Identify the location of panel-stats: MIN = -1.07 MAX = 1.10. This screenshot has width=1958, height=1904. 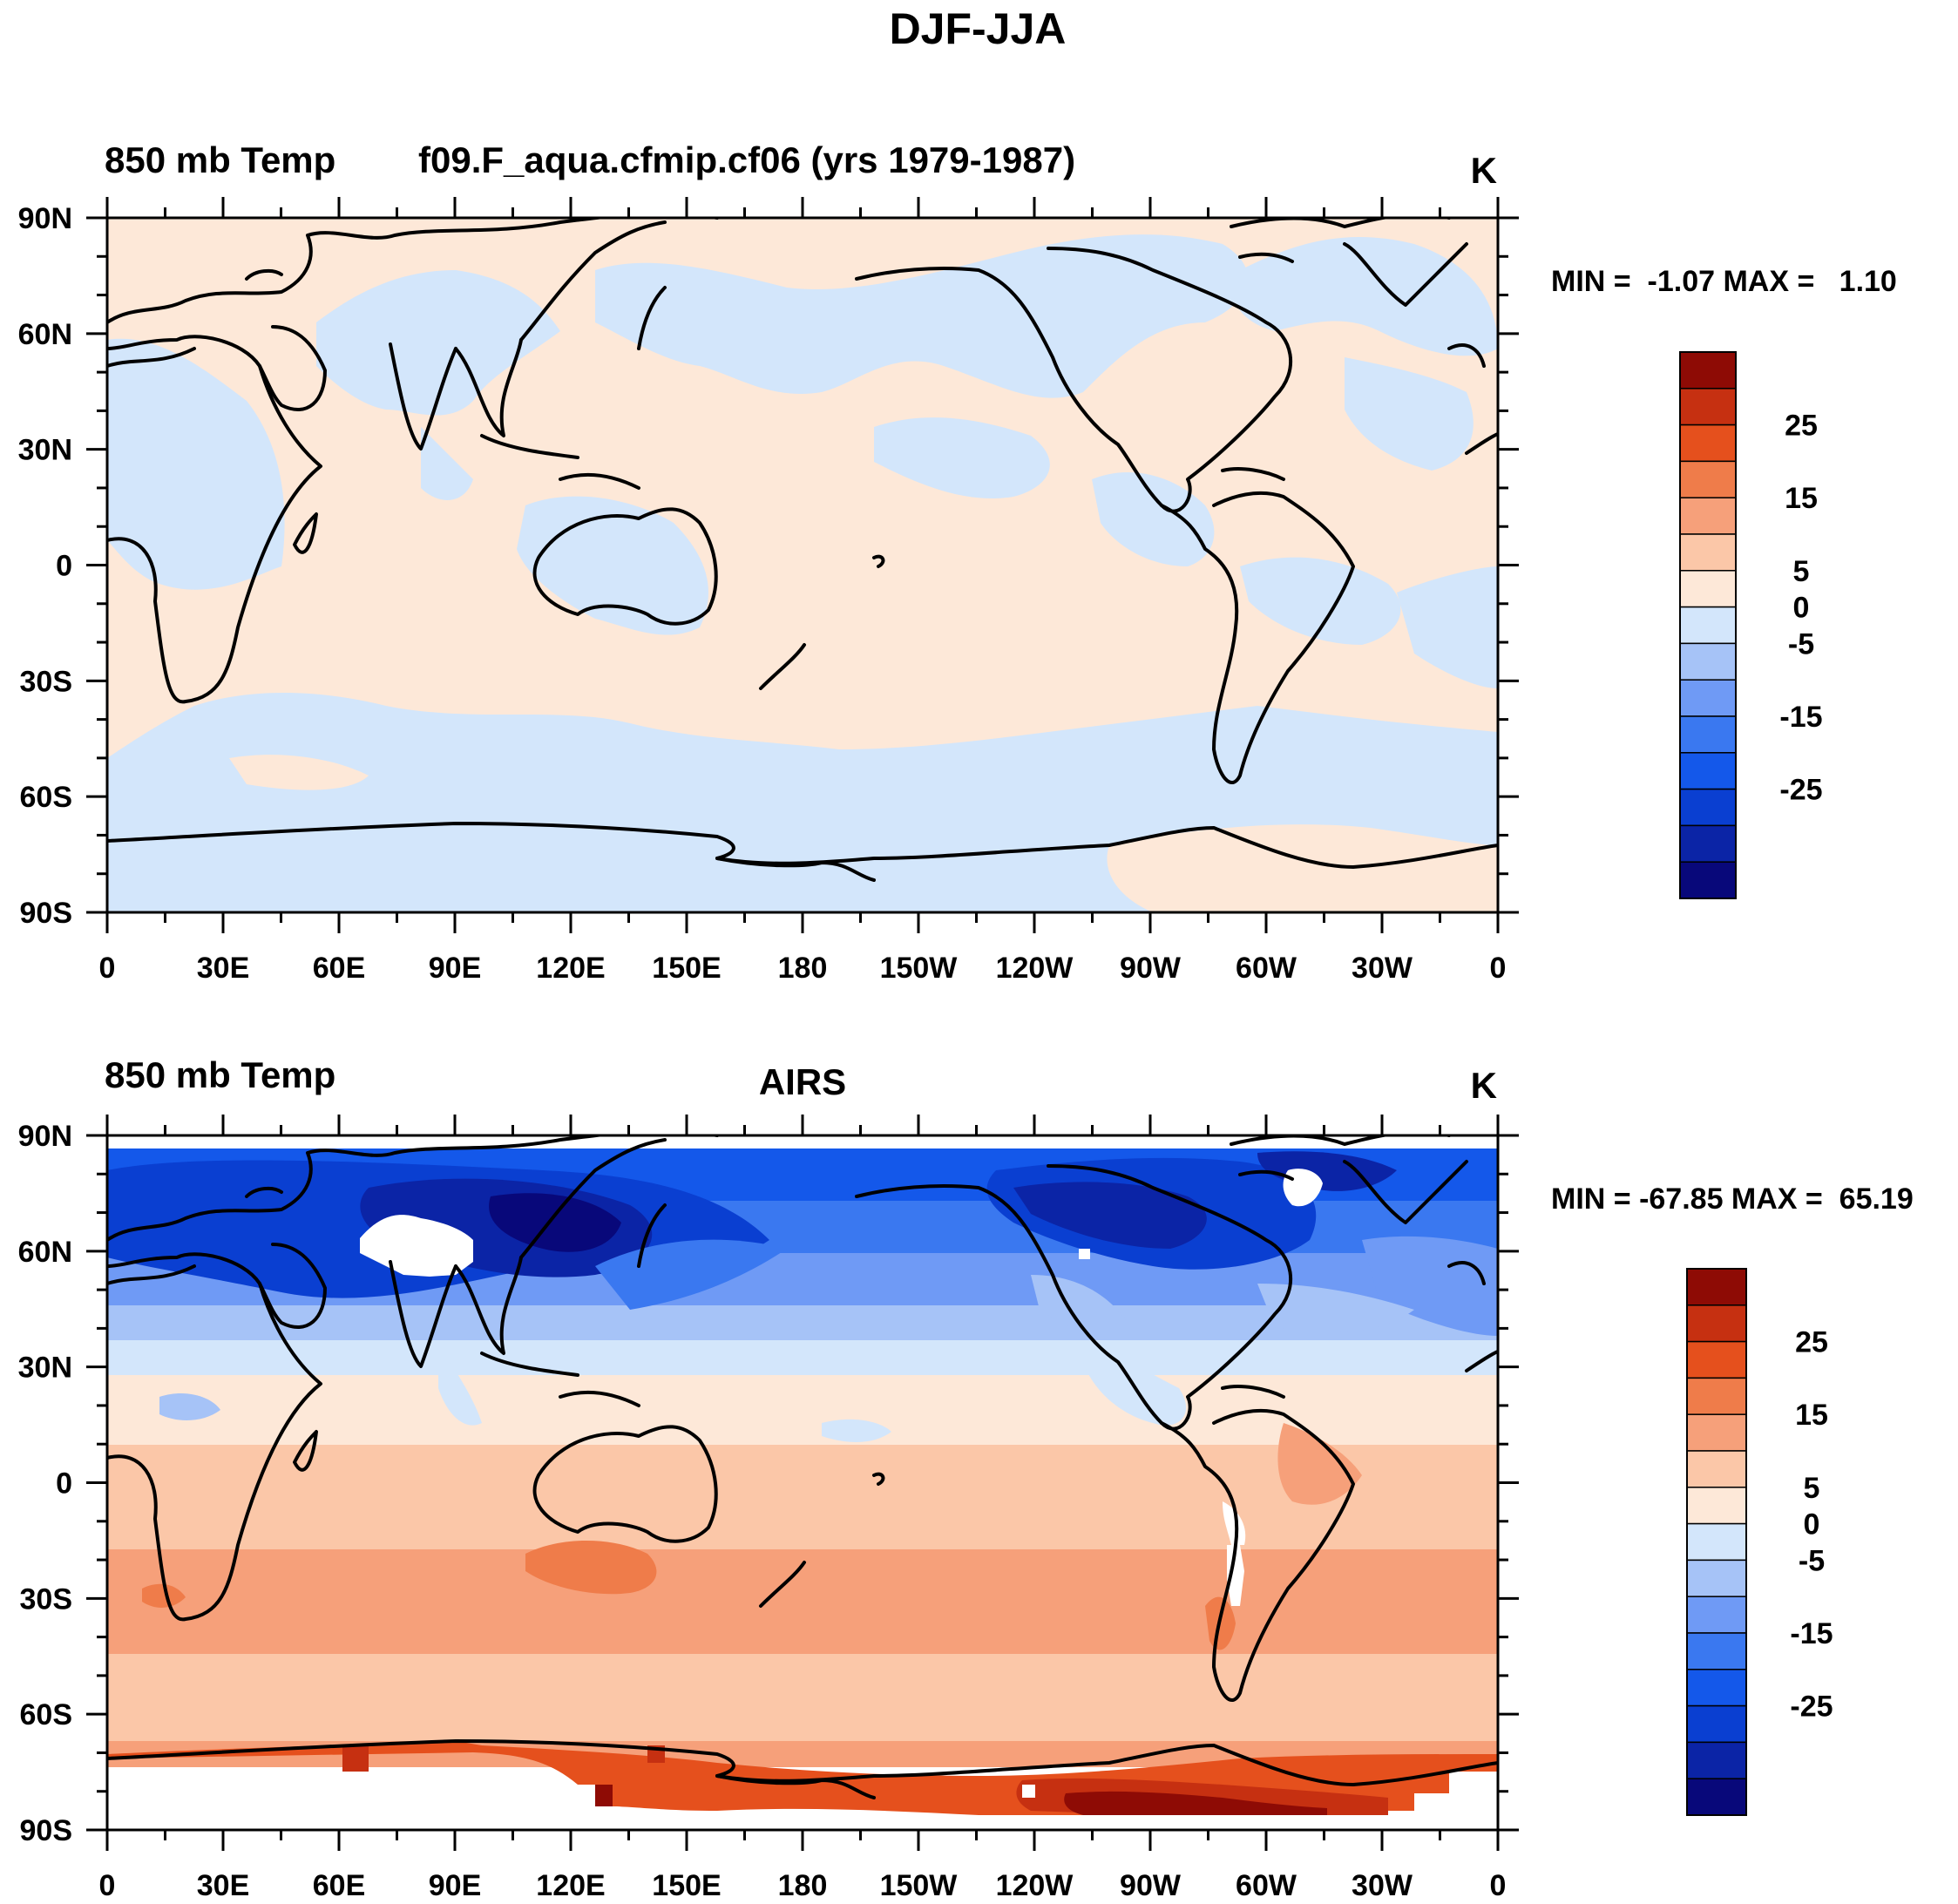
(1724, 281).